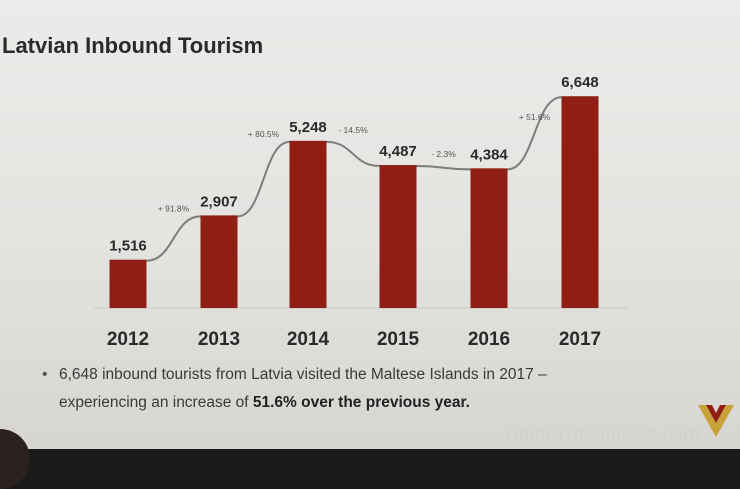 Image resolution: width=740 pixels, height=489 pixels. I want to click on data-label-2013: 2,907, so click(219, 201).